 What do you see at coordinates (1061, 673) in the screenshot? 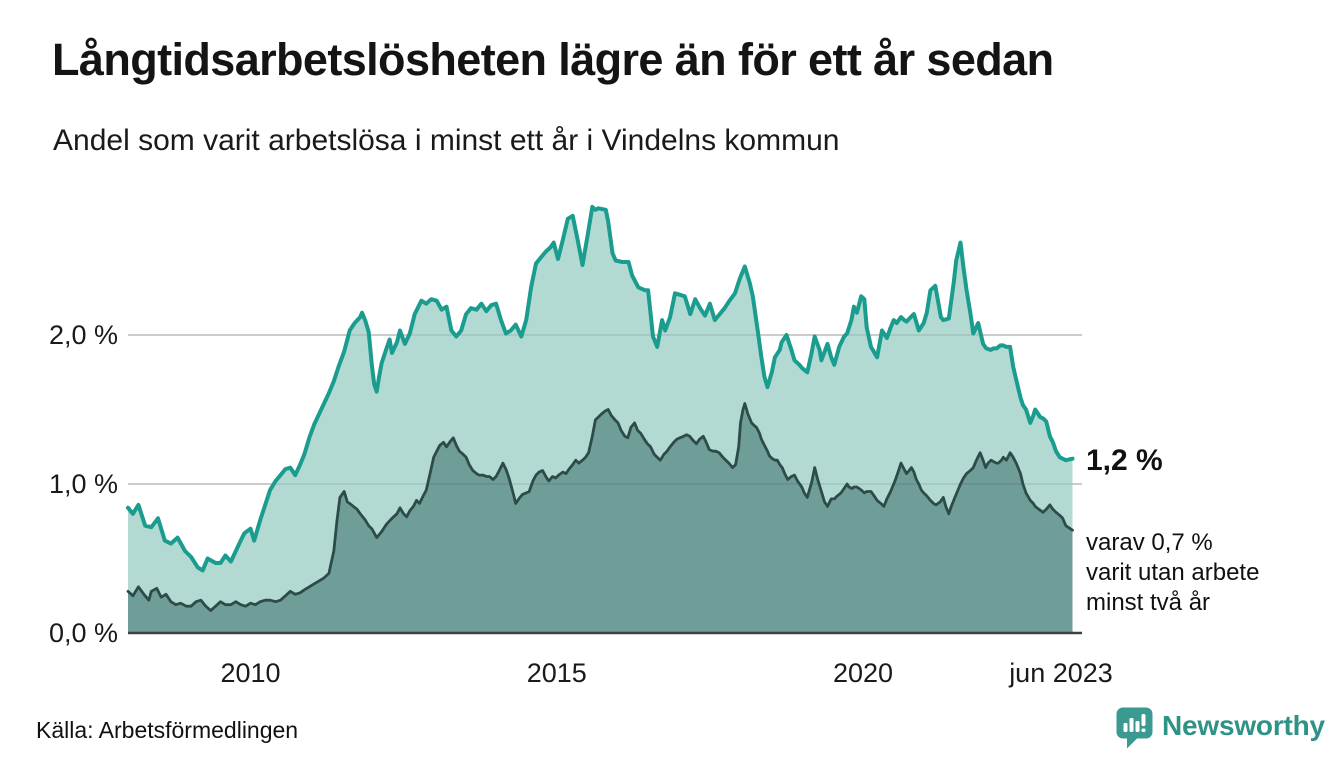
I see `x-axis-label: jun 2023` at bounding box center [1061, 673].